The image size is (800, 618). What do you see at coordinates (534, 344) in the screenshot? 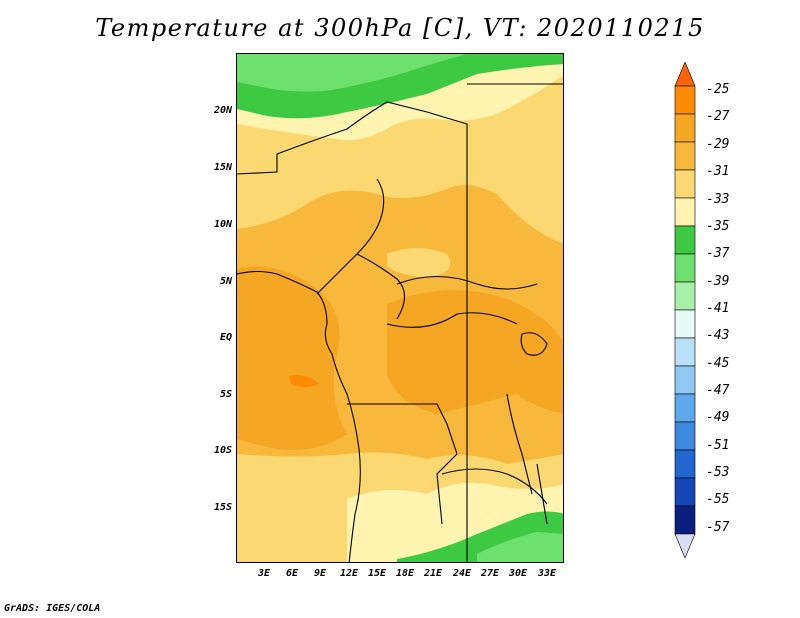
I see `lake-victoria` at bounding box center [534, 344].